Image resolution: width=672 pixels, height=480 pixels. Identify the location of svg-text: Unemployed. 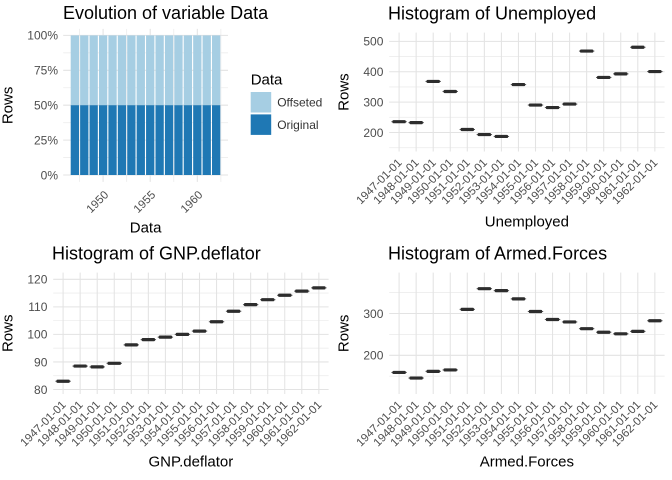
(527, 222).